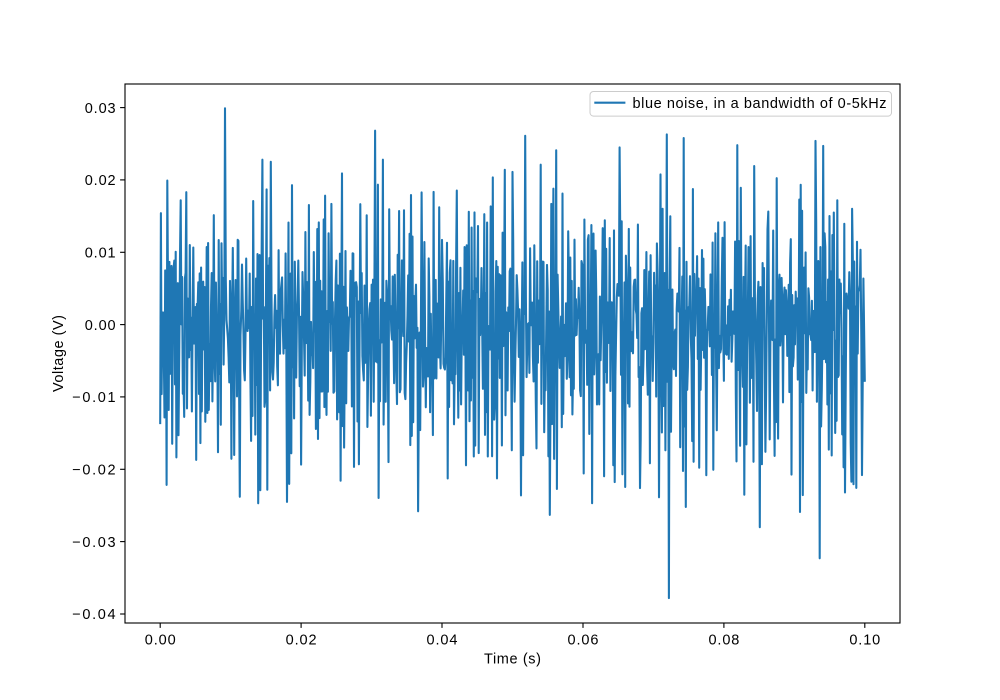 This screenshot has width=1000, height=700. I want to click on svg-text: −0.03, so click(93, 543).